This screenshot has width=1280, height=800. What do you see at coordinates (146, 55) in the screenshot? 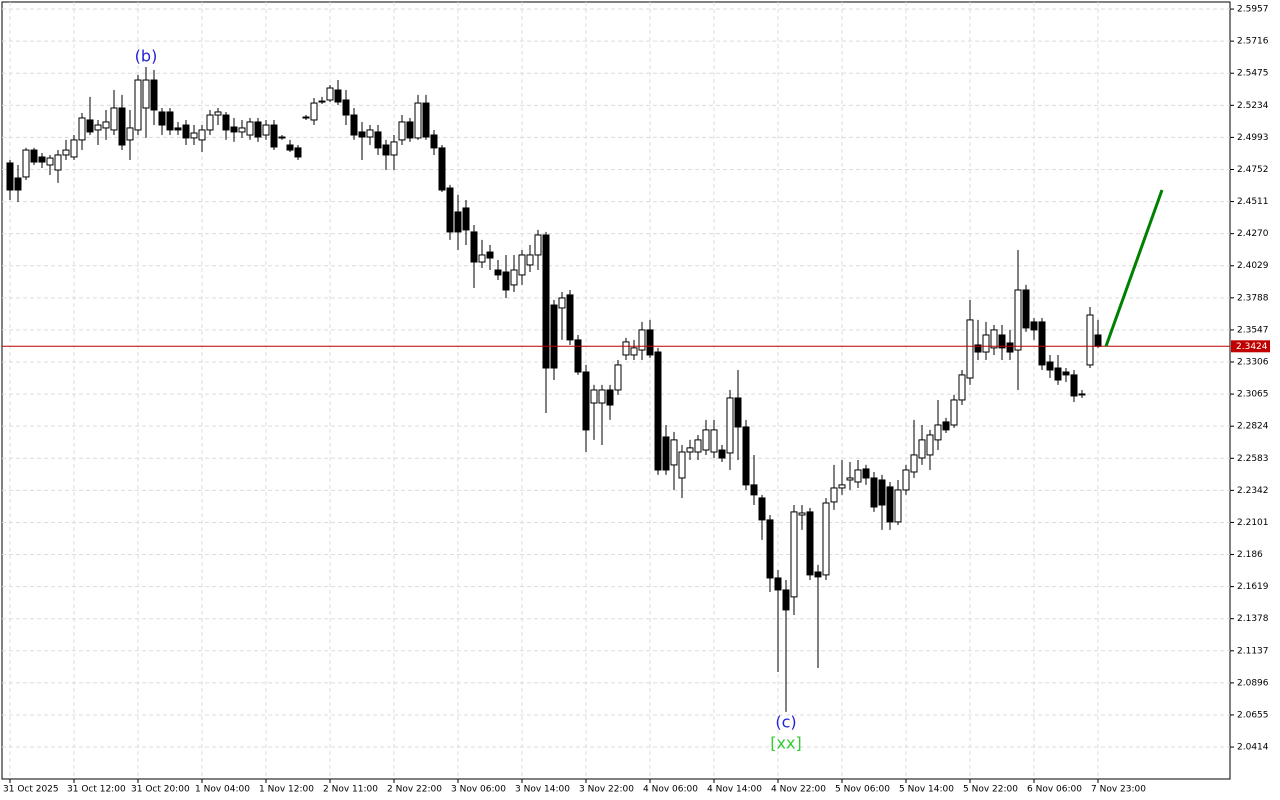
I see `wave-label: (b)` at bounding box center [146, 55].